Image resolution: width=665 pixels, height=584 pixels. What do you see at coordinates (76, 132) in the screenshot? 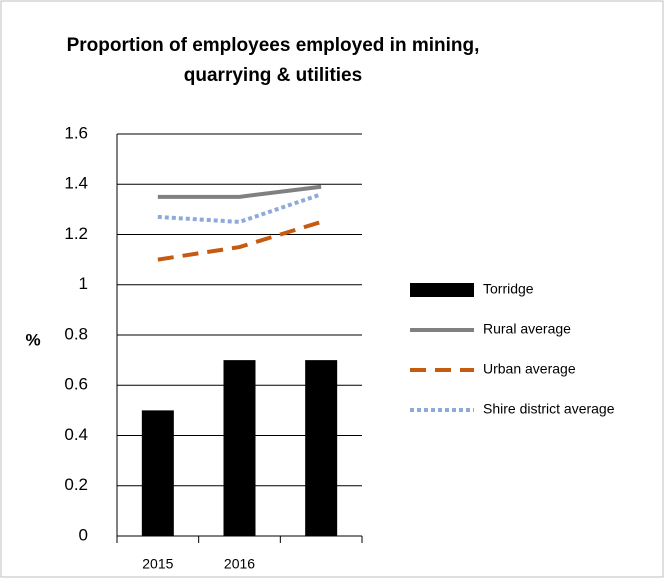
I see `y-tick-label: 1.6` at bounding box center [76, 132].